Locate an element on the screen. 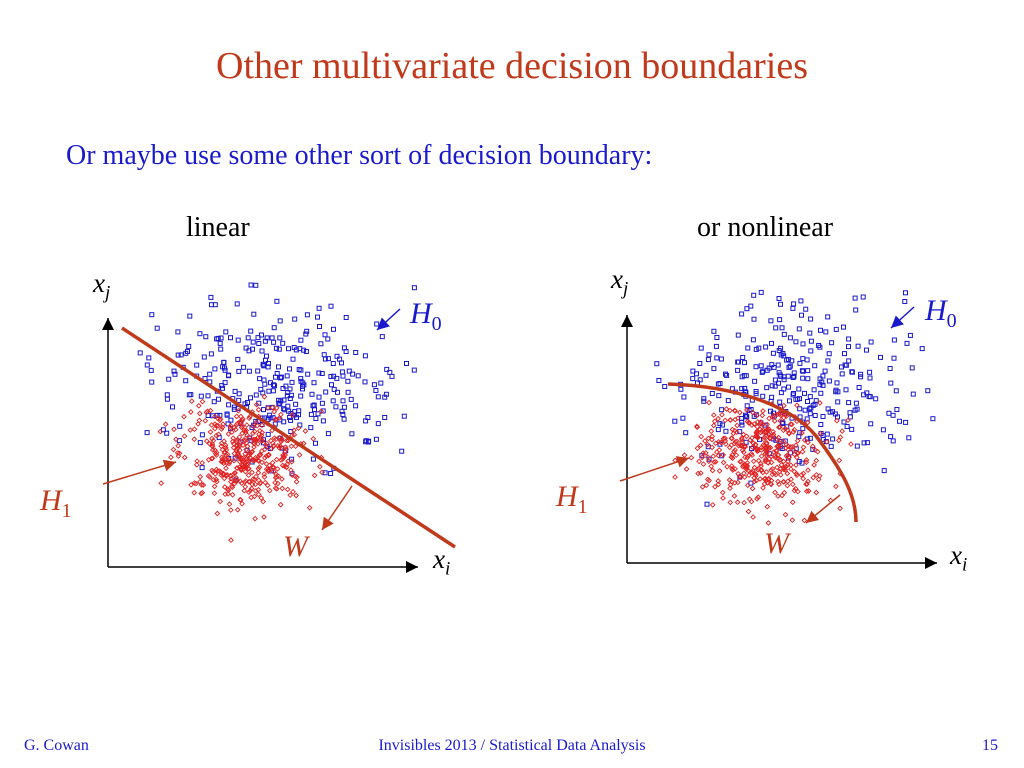 The width and height of the screenshot is (1024, 768). left-scatter-points is located at coordinates (277, 413).